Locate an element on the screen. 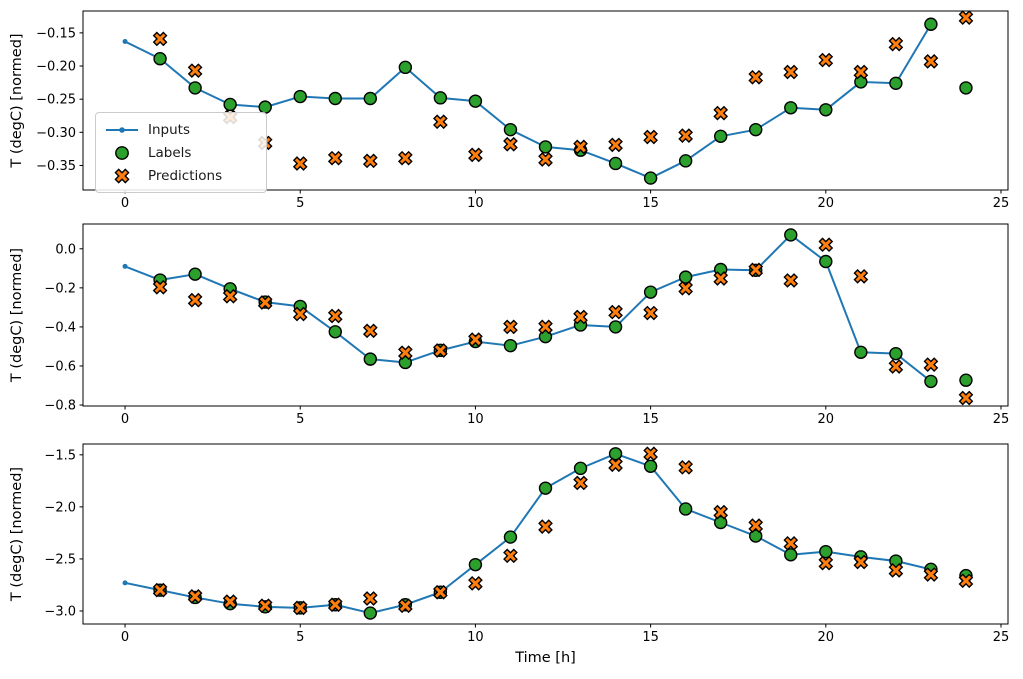 The width and height of the screenshot is (1023, 679). y-ticks-1: −0.15 −0.20 −0.25 −0.30 −0.35 is located at coordinates (59, 100).